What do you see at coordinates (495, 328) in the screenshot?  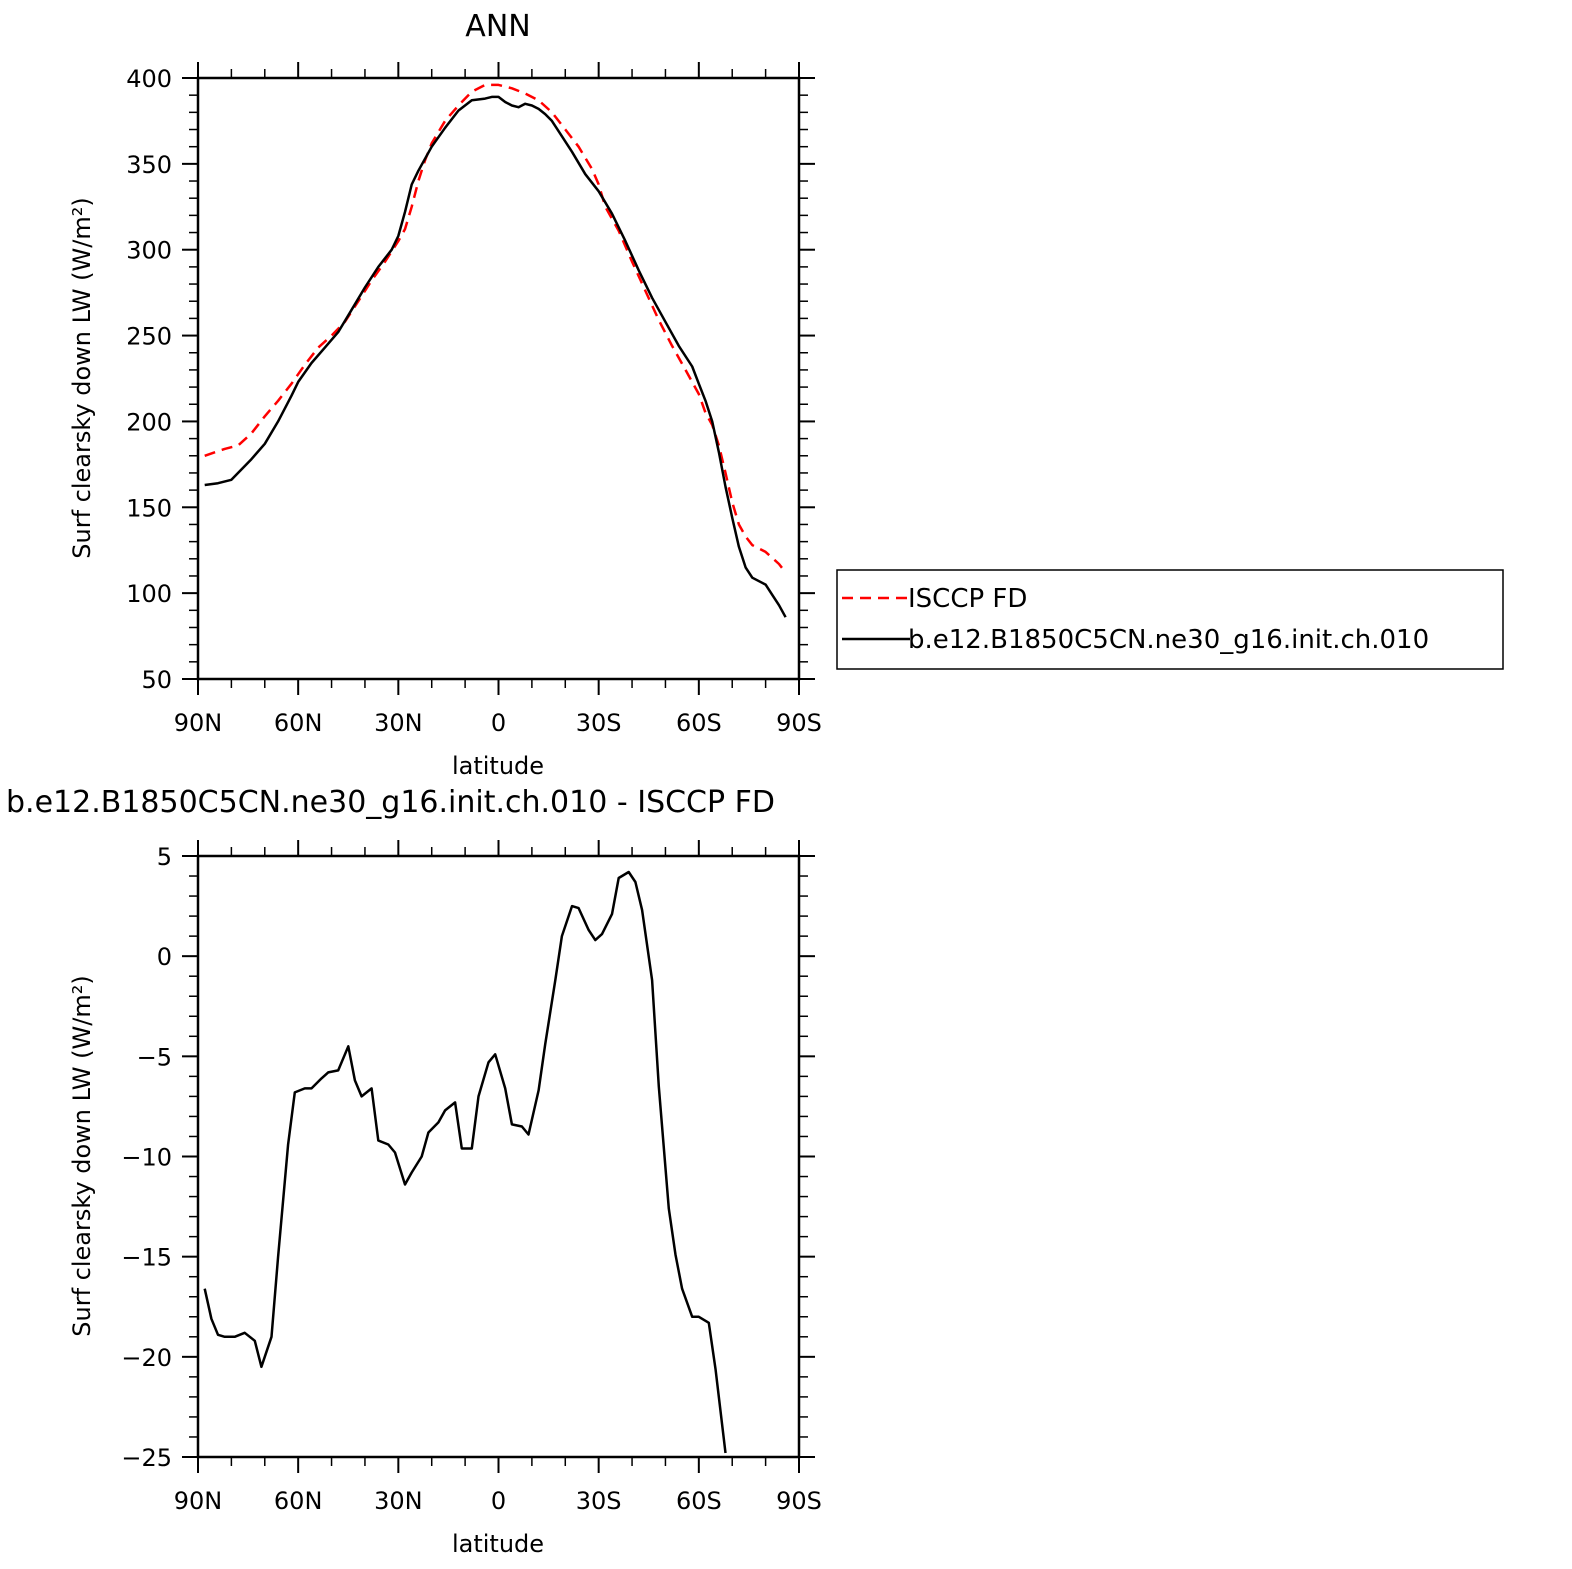 I see `top-series-line-isccp` at bounding box center [495, 328].